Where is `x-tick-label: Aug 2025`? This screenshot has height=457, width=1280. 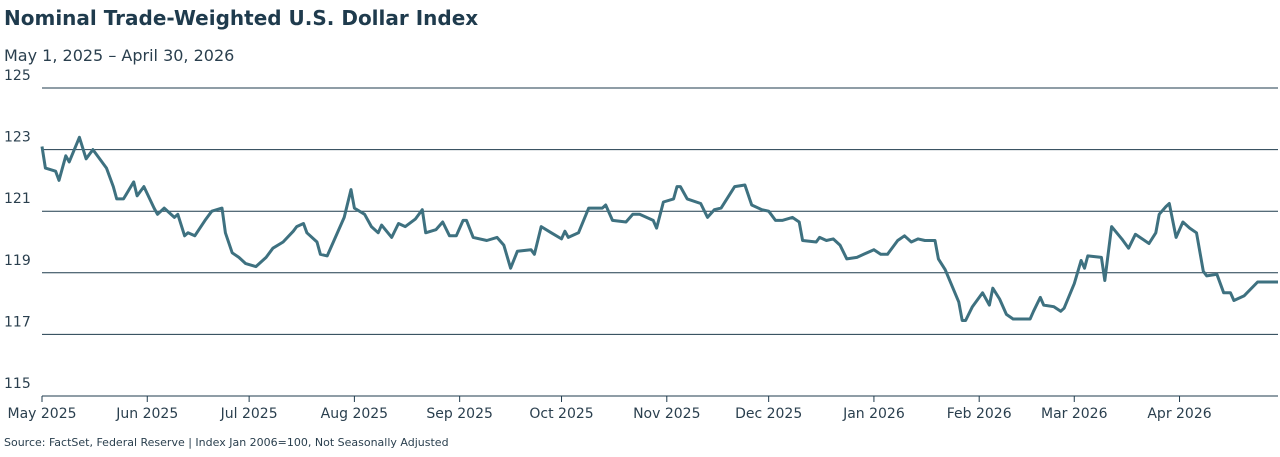 x-tick-label: Aug 2025 is located at coordinates (354, 414).